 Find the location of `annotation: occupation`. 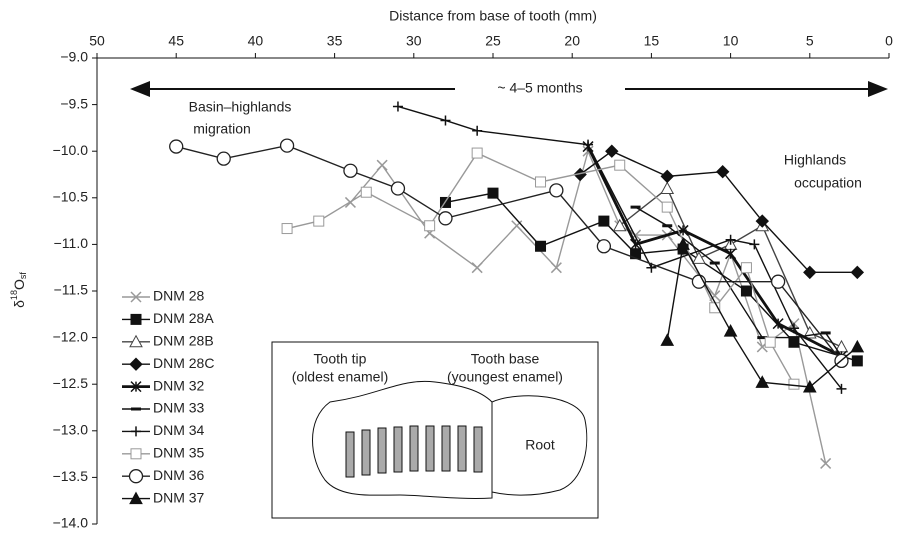

annotation: occupation is located at coordinates (828, 183).